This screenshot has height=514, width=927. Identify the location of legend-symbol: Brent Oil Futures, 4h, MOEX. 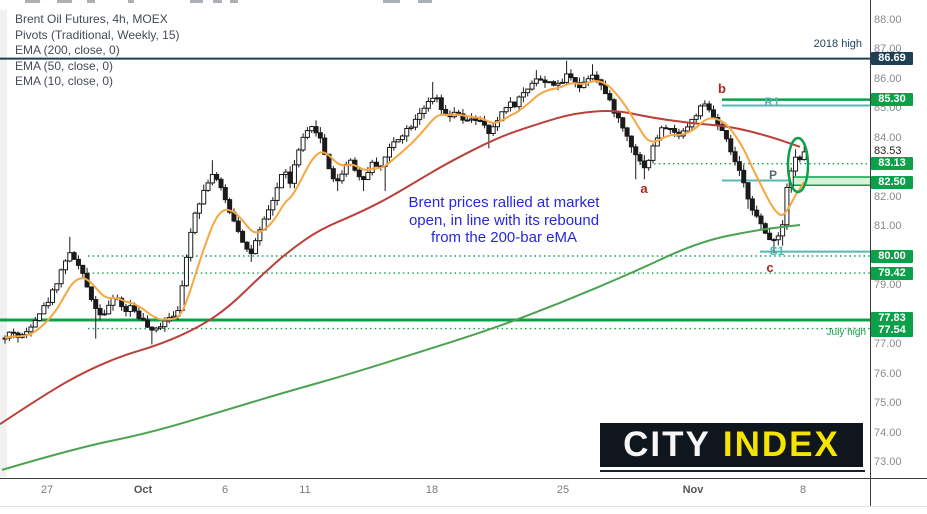
(91, 19).